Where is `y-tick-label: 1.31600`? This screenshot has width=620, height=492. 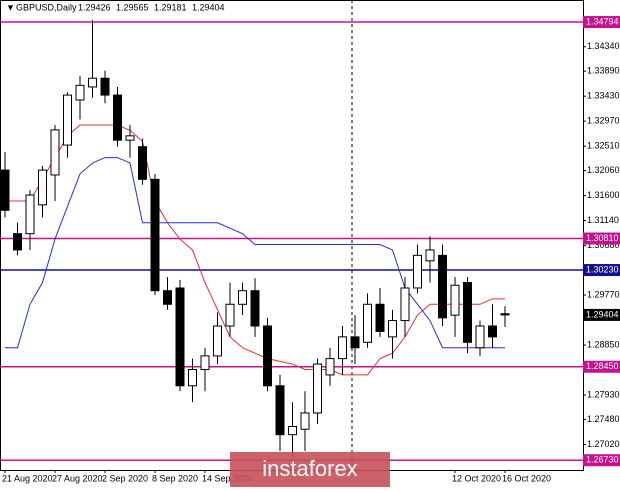 y-tick-label: 1.31600 is located at coordinates (603, 195).